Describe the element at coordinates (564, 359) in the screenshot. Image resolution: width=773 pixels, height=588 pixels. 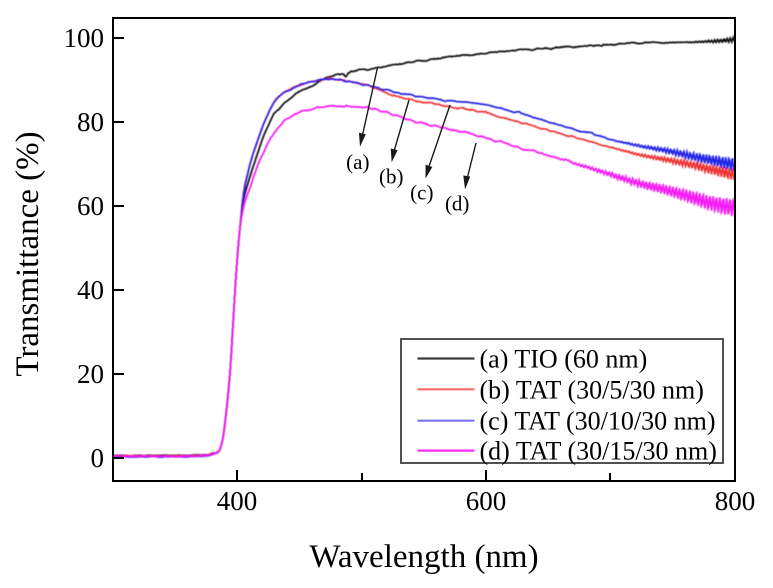
I see `svg-text: (a) TIO (60 nm)` at that location.